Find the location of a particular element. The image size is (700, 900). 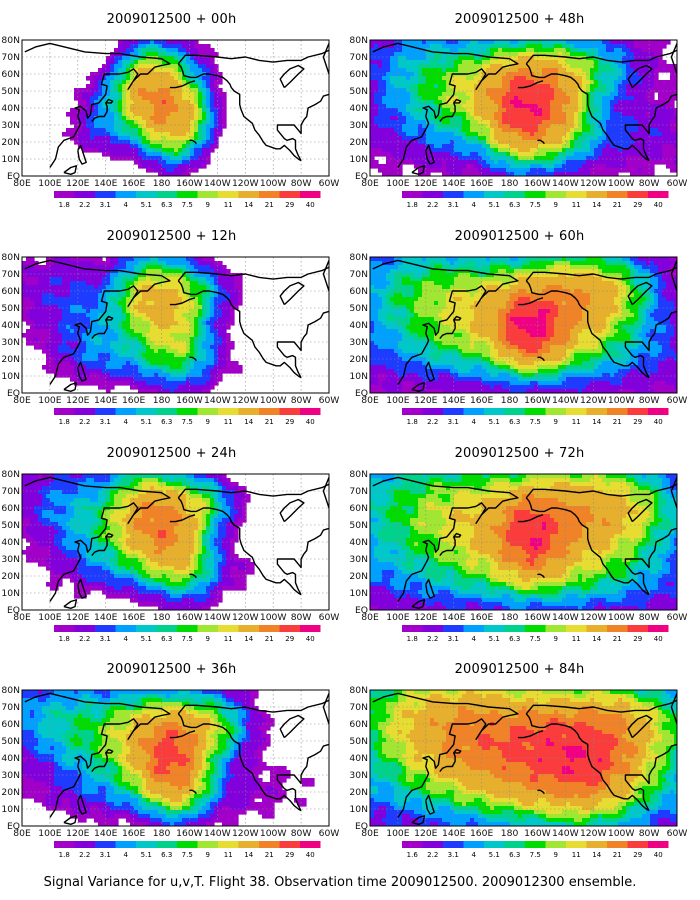

colorbar-label: 5.1 is located at coordinates (146, 422).